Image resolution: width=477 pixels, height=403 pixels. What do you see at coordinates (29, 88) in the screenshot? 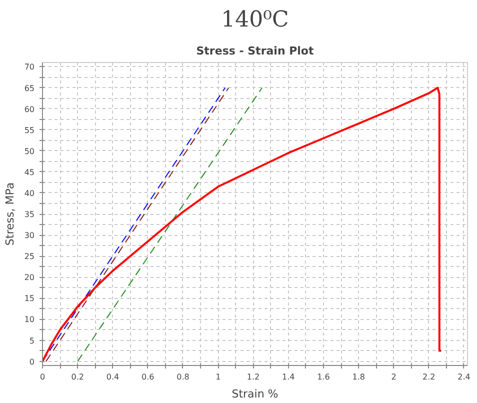
I see `y-tick-label: 65` at bounding box center [29, 88].